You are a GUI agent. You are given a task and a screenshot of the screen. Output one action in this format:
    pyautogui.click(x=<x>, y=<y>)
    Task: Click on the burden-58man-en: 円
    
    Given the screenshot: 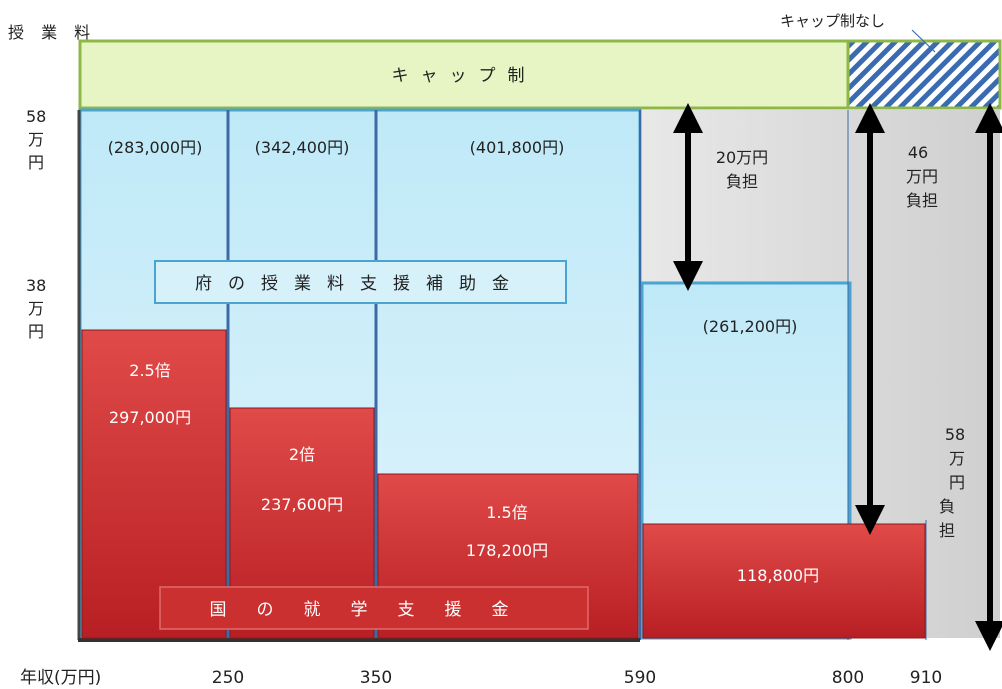 What is the action you would take?
    pyautogui.click(x=957, y=482)
    